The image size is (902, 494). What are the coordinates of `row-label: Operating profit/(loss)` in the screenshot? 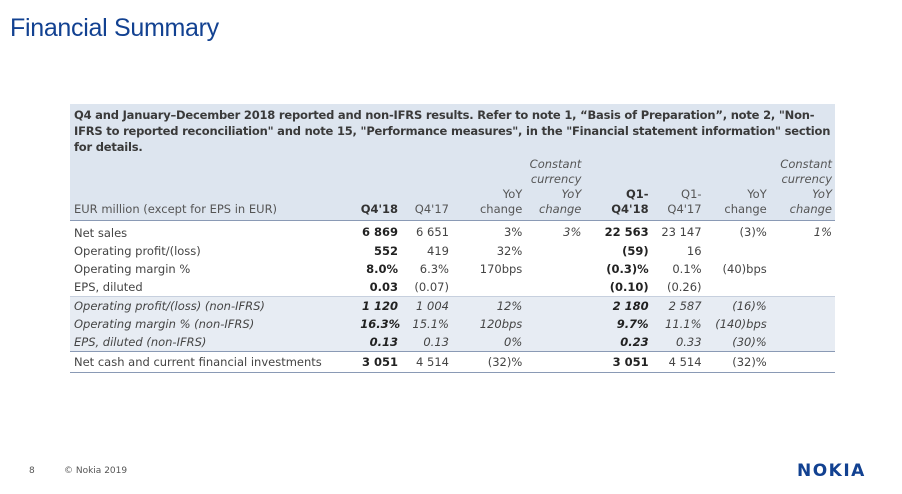 It's located at (137, 251).